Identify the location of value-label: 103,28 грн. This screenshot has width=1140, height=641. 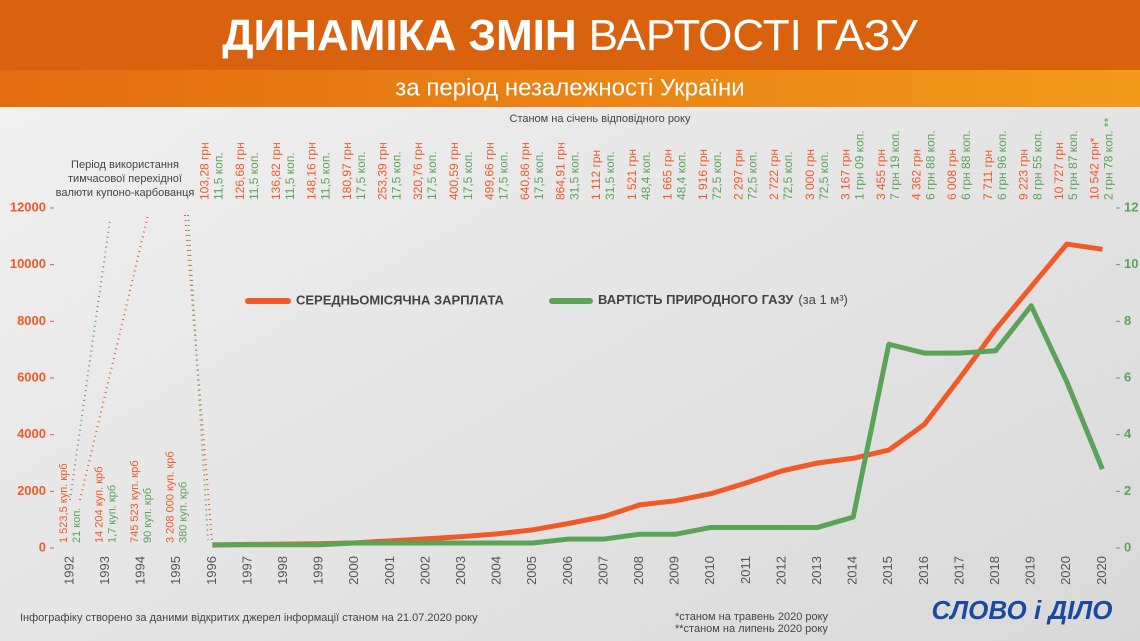
(205, 171).